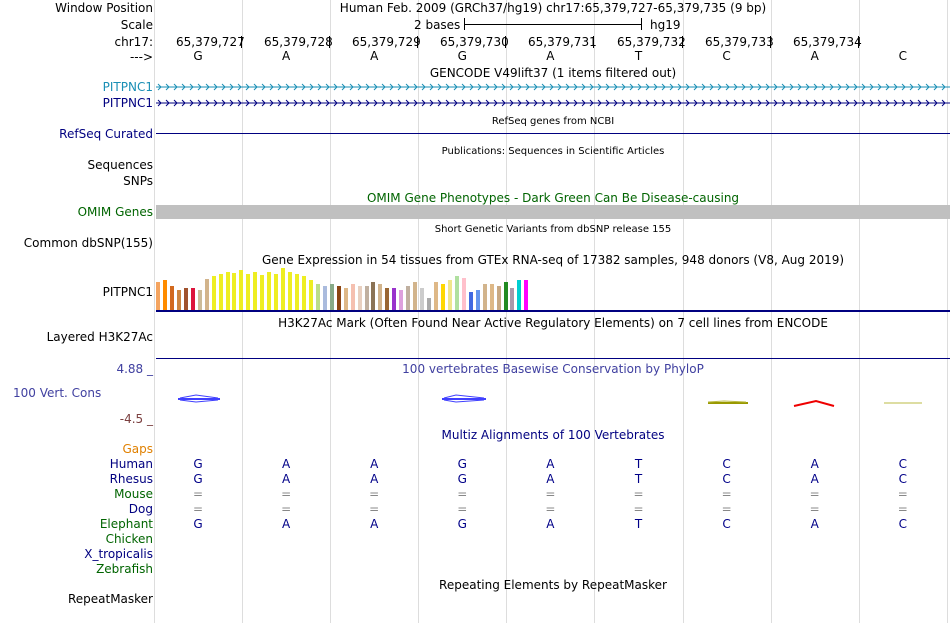  Describe the element at coordinates (133, 494) in the screenshot. I see `species-label-mouse: Mouse` at that location.